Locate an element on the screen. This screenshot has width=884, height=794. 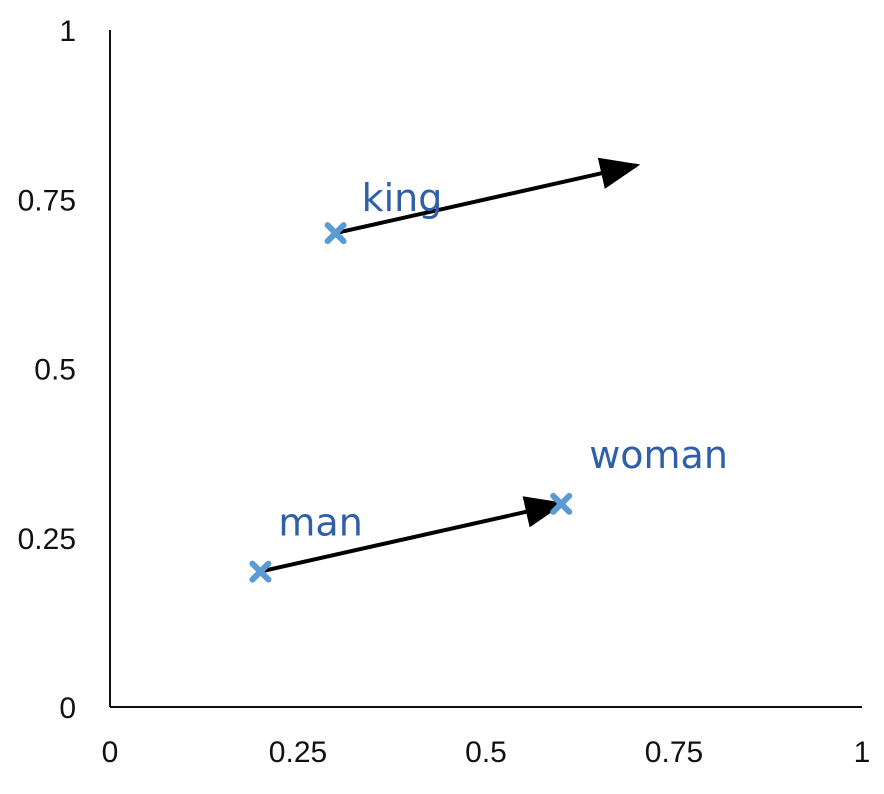
x-tick-label: 1 is located at coordinates (862, 752).